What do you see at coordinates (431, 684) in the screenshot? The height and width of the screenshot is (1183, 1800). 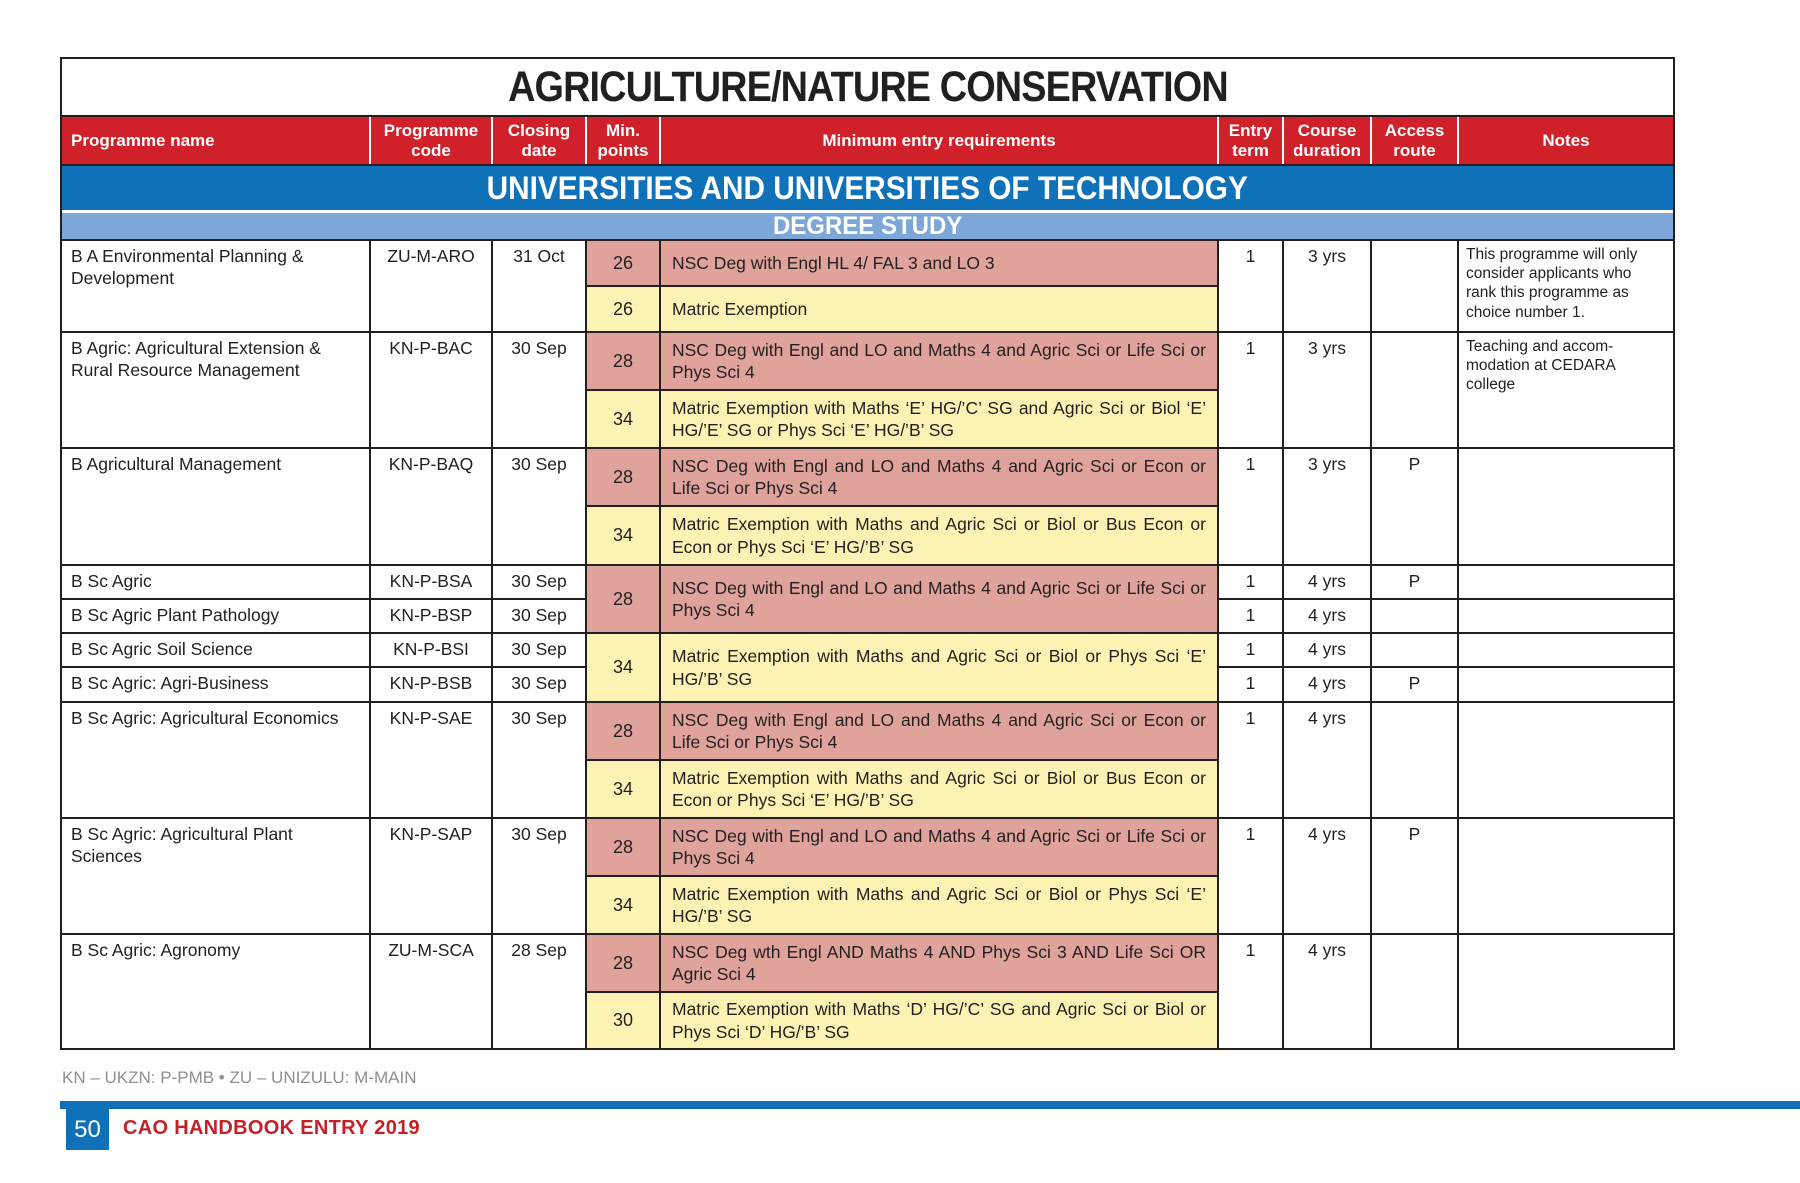 I see `programme-code-cell: KN-P-BSB` at bounding box center [431, 684].